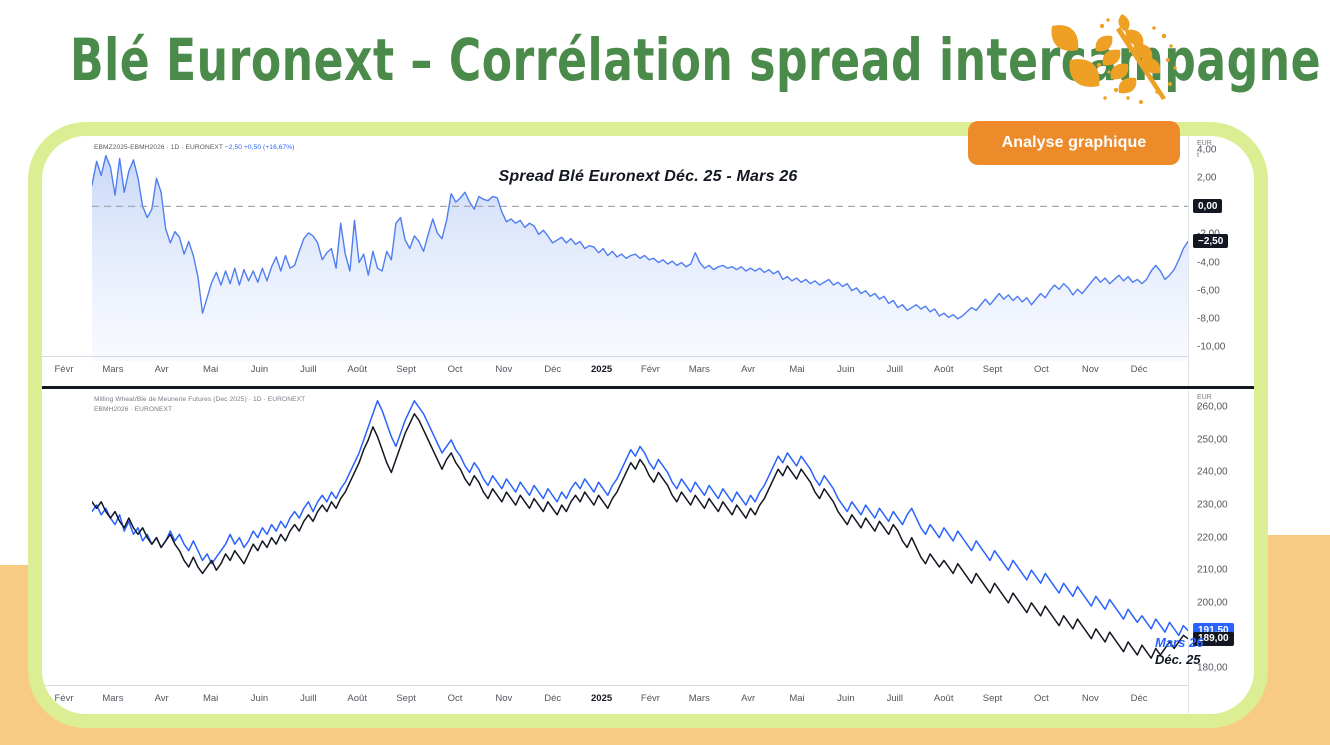 The height and width of the screenshot is (745, 1330). What do you see at coordinates (269, 147) in the screenshot?
I see `spread-legend-change: +0,50 (+16,67%)` at bounding box center [269, 147].